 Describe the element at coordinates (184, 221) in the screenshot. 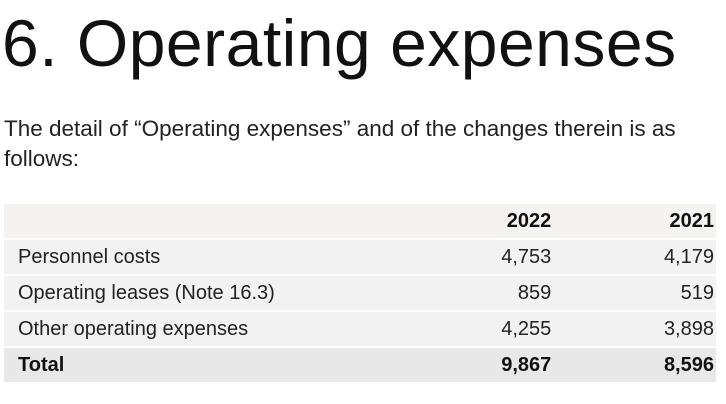

I see `column-header-label` at that location.